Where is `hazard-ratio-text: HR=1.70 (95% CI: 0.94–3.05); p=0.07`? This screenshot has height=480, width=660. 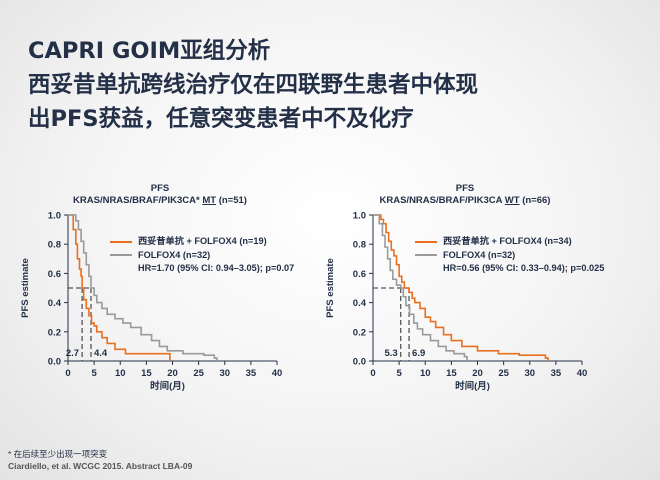
hazard-ratio-text: HR=1.70 (95% CI: 0.94–3.05); p=0.07 is located at coordinates (216, 268).